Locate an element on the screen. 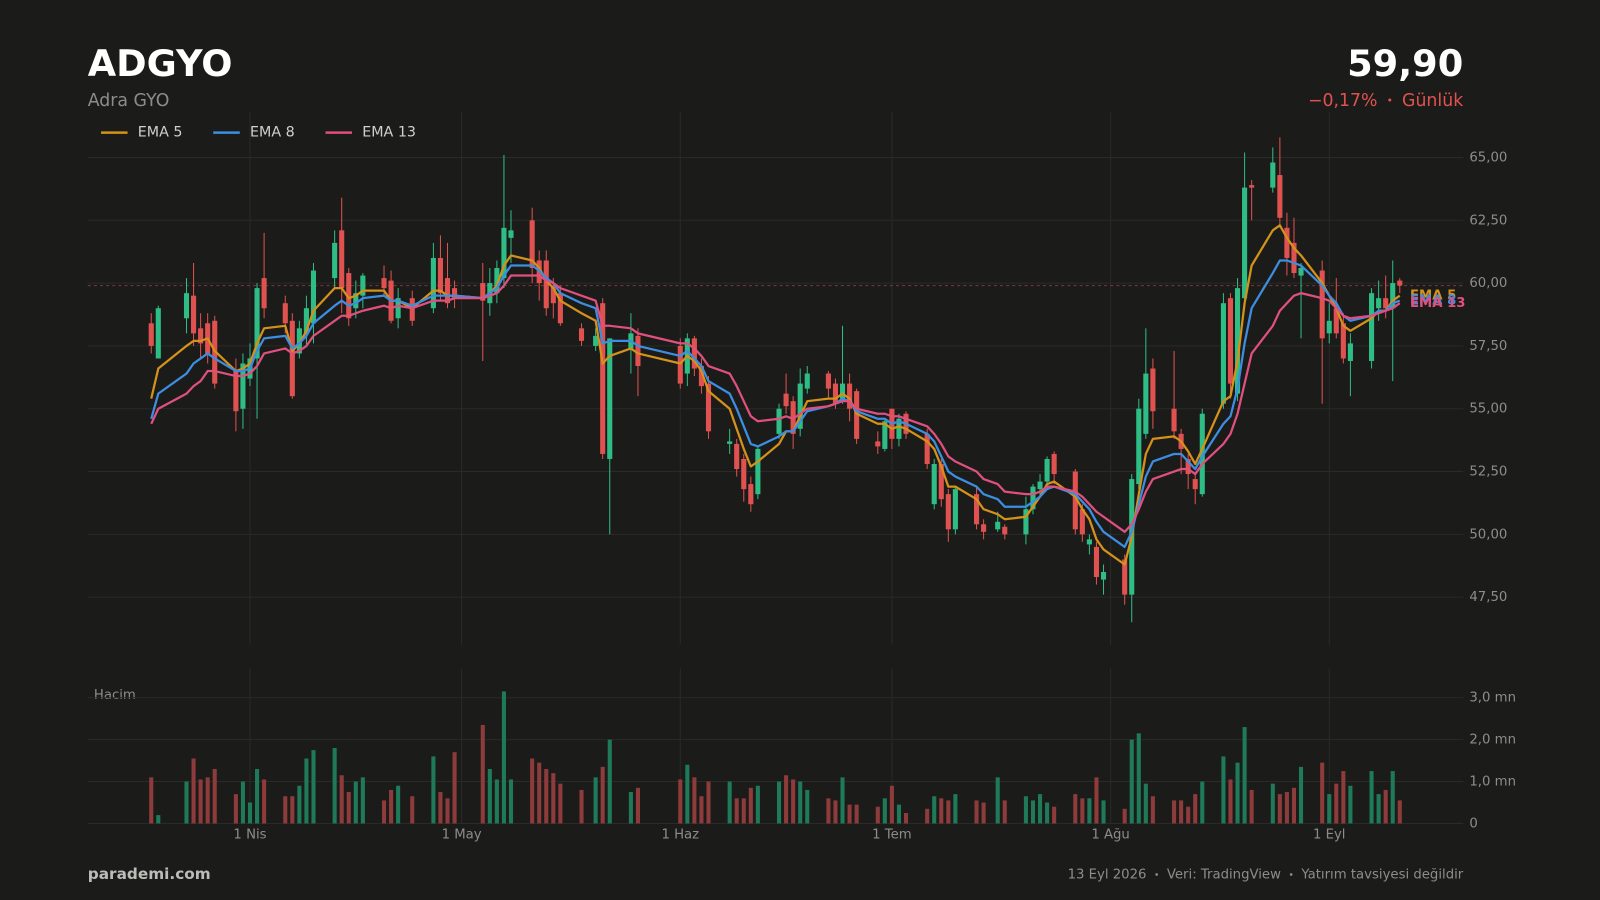  x-tick-label: 1 Tem is located at coordinates (892, 835).